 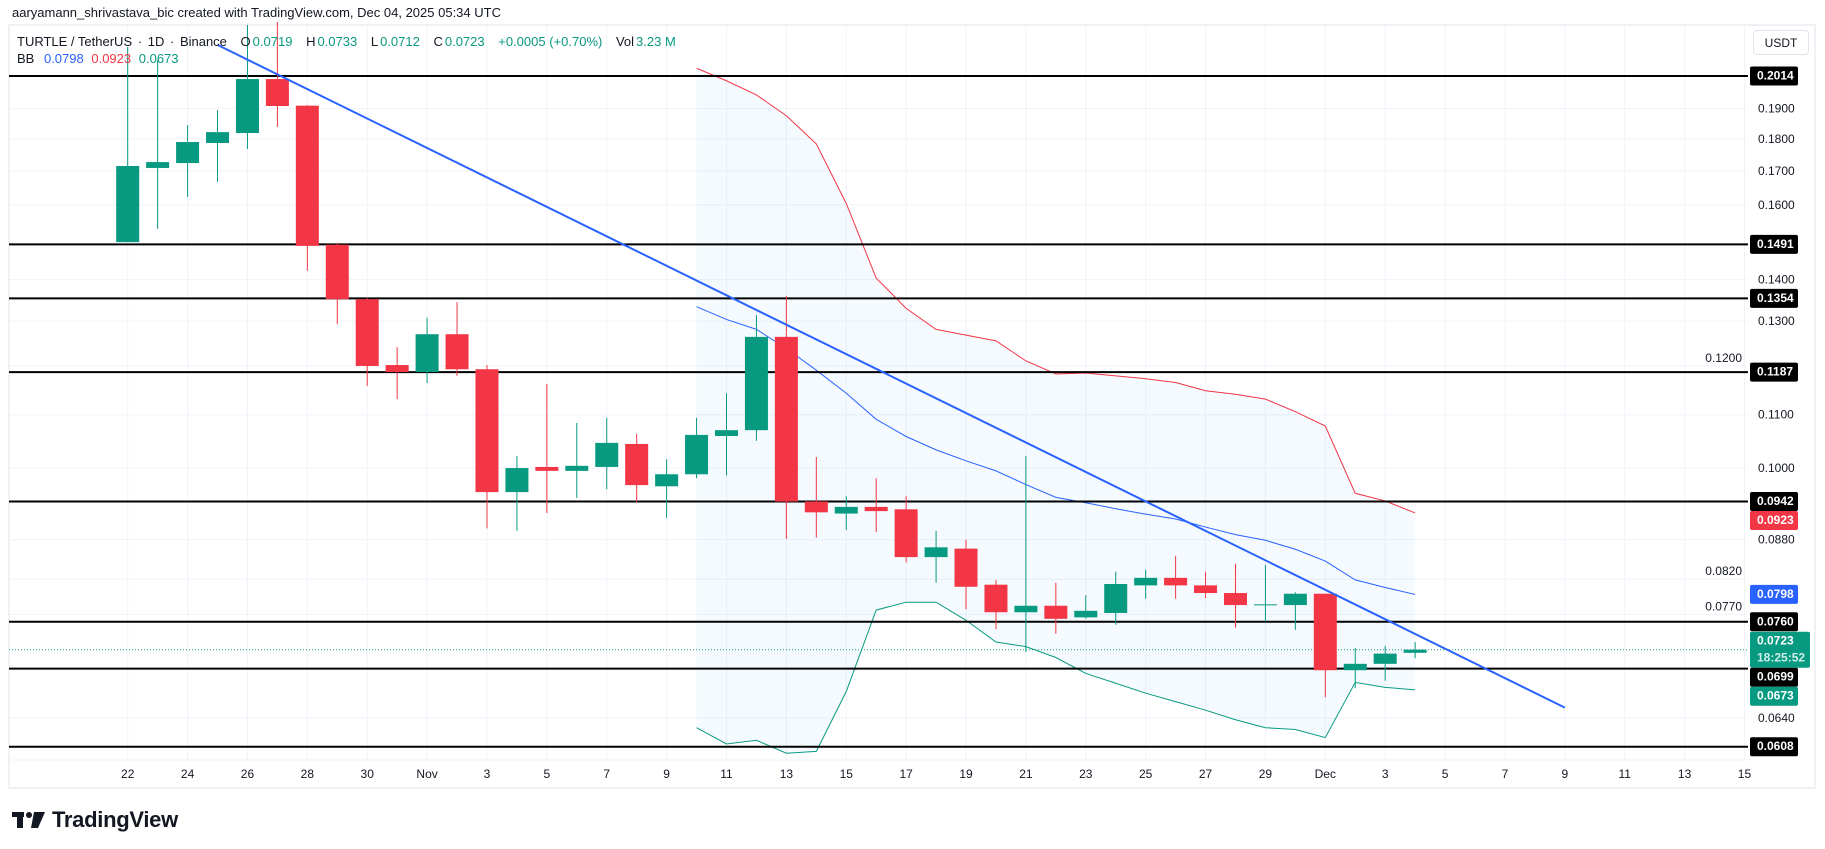 I want to click on x-tick-label: 29, so click(x=1266, y=774).